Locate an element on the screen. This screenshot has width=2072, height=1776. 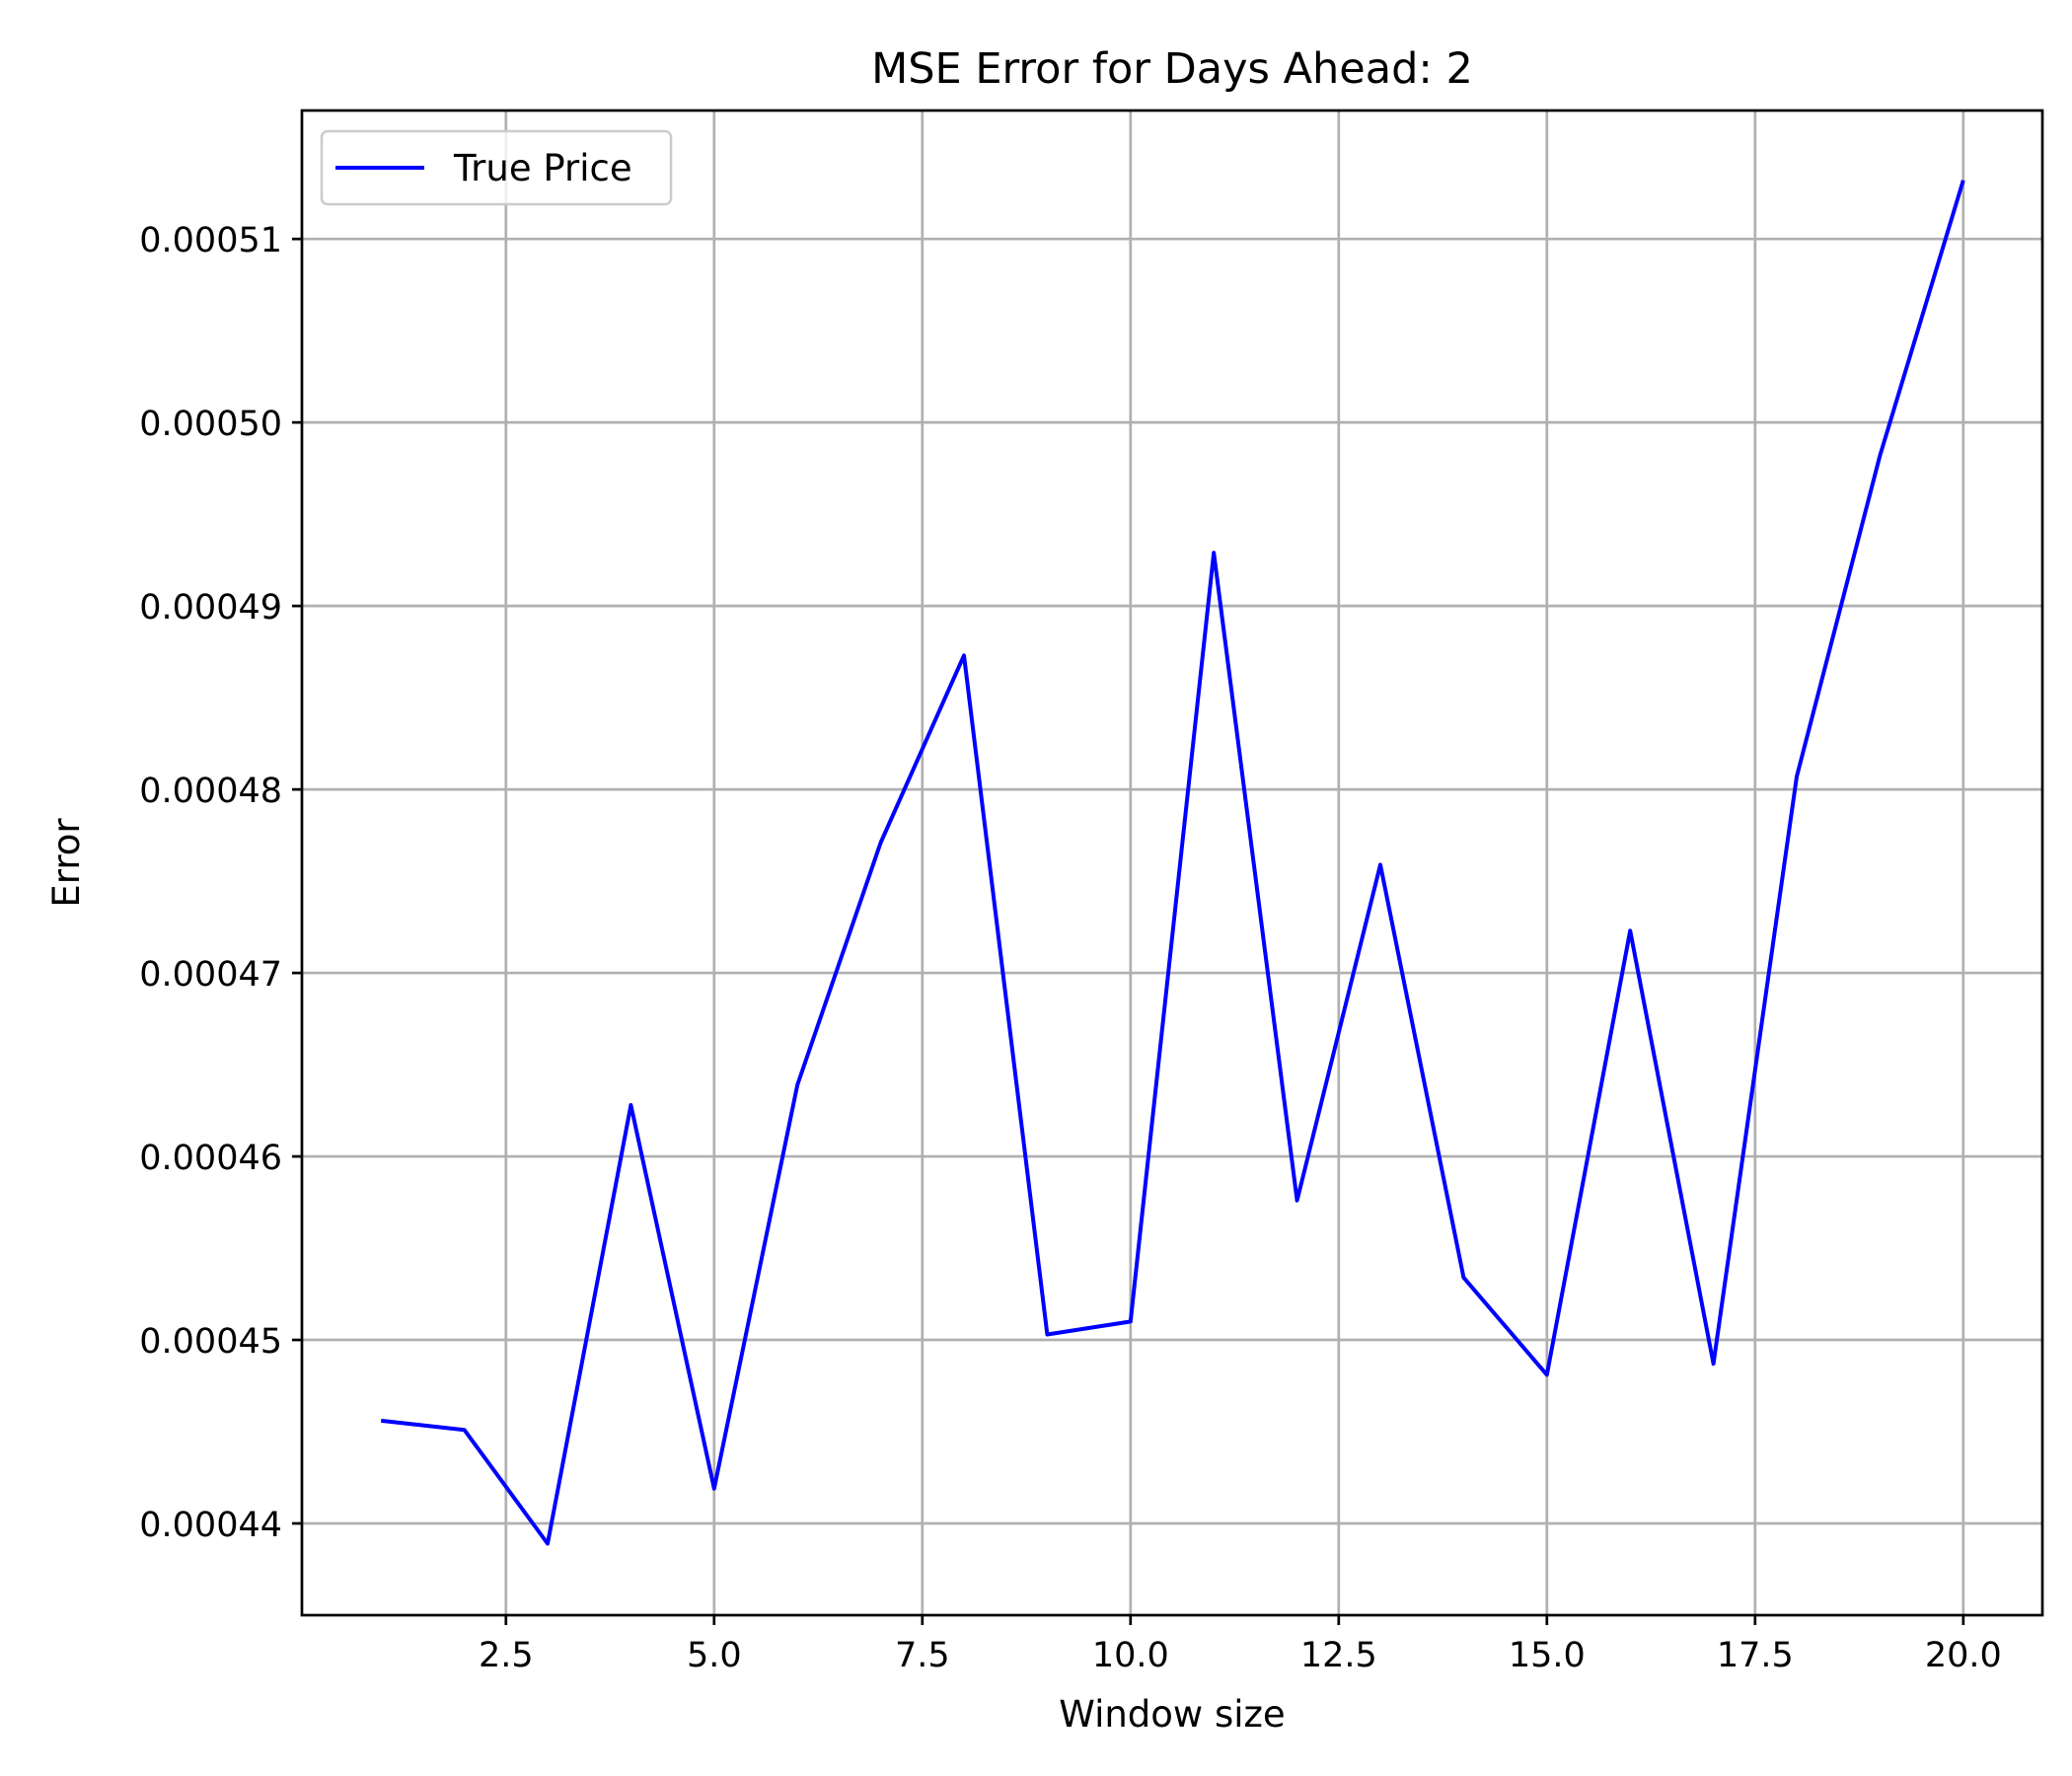
y-tick-label: 0.00047 is located at coordinates (211, 975).